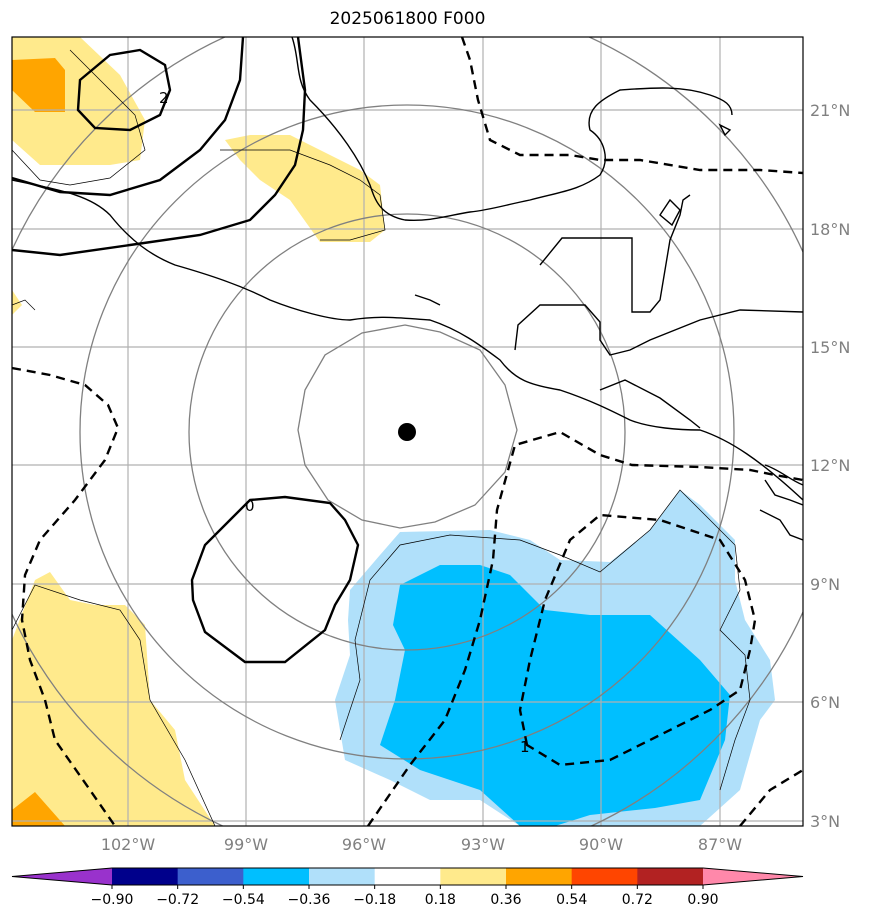  I want to click on storm-center-marker, so click(407, 432).